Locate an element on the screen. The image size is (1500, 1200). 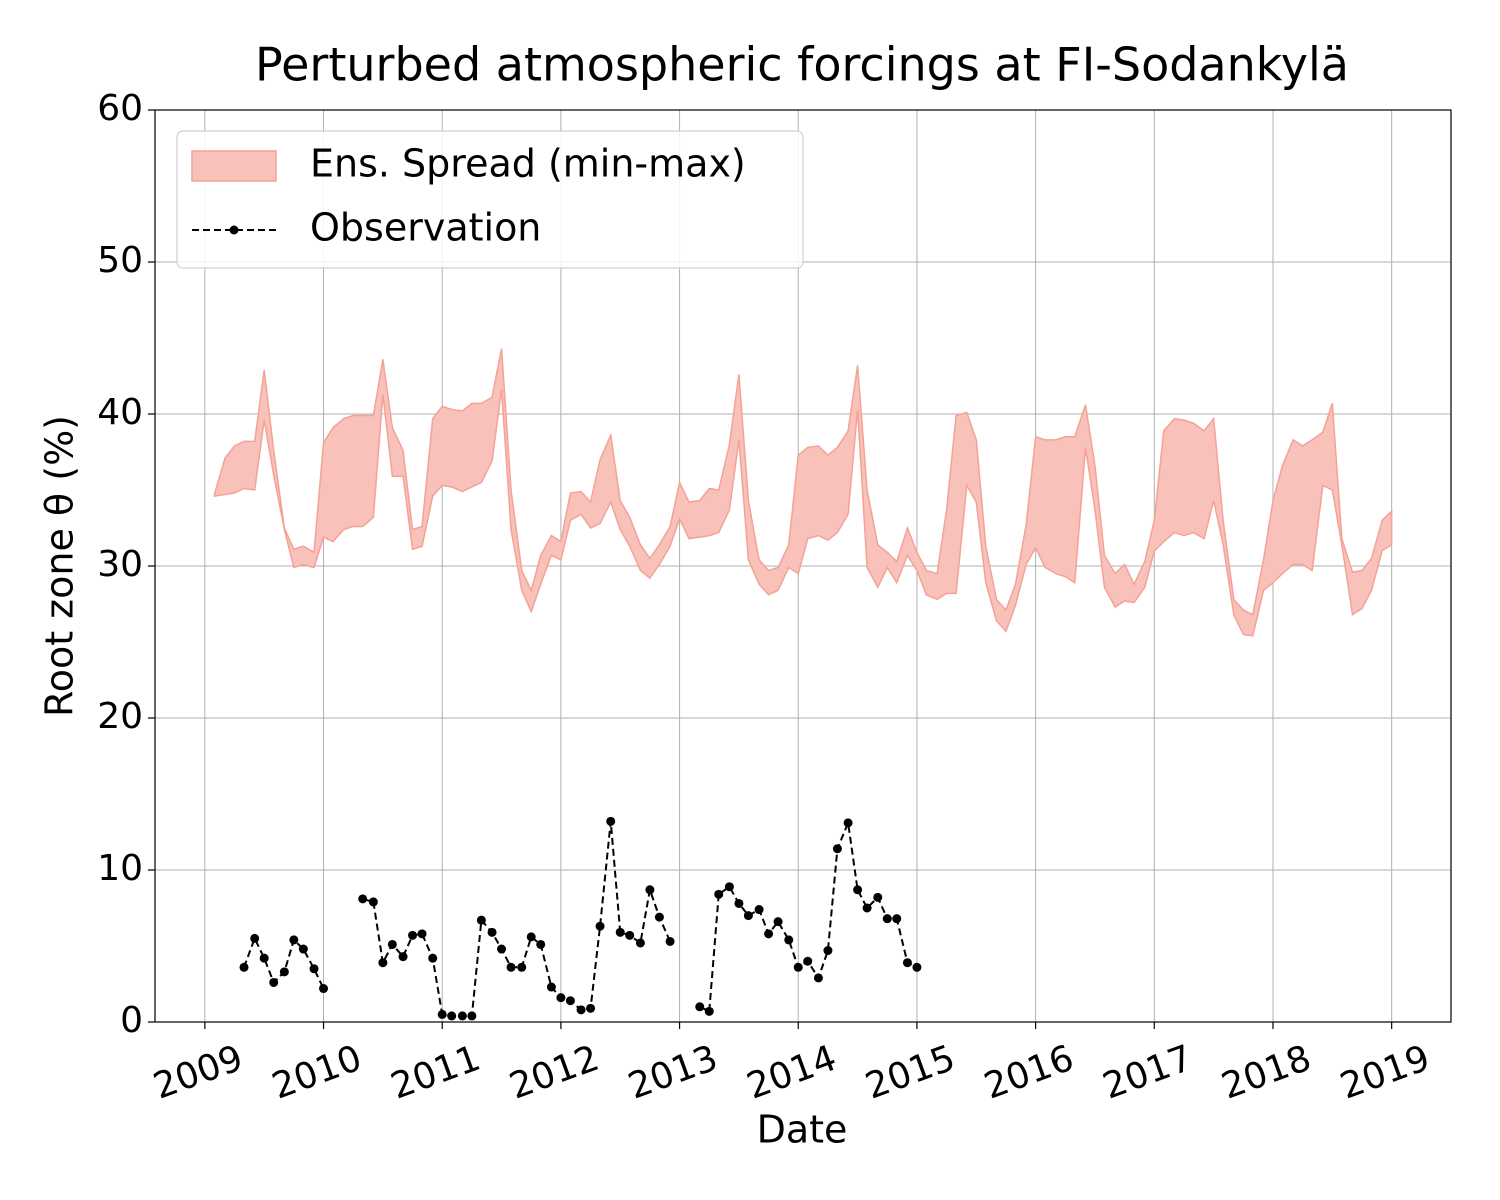
legend-label: Observation is located at coordinates (425, 228).